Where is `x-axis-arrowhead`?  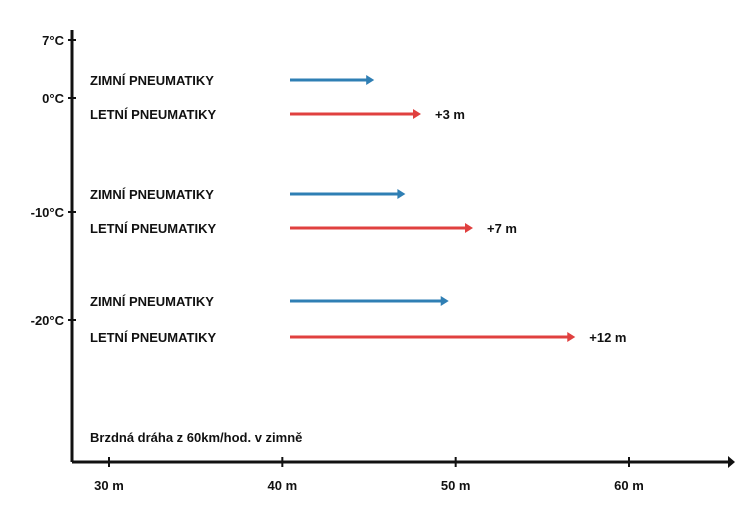
x-axis-arrowhead is located at coordinates (731, 462).